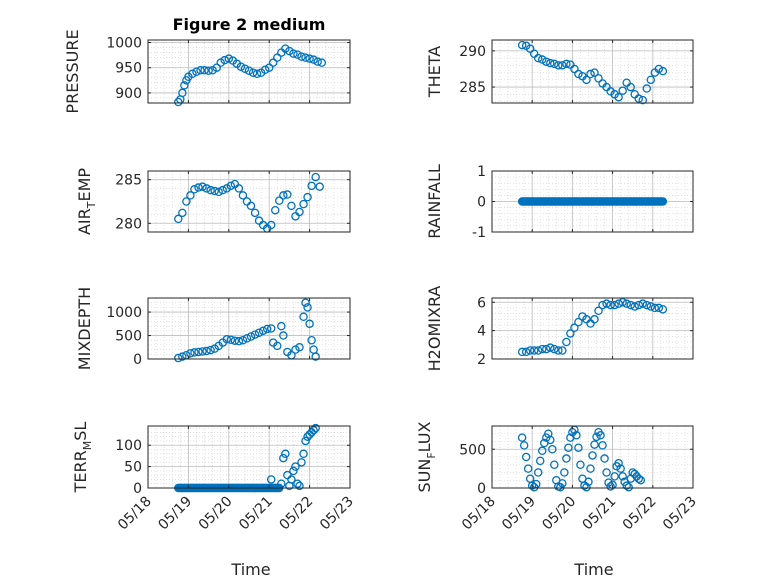 The image size is (778, 583). Describe the element at coordinates (559, 329) in the screenshot. I see `panel-h2omixra: 2 4 6 H2OMIXRA` at that location.